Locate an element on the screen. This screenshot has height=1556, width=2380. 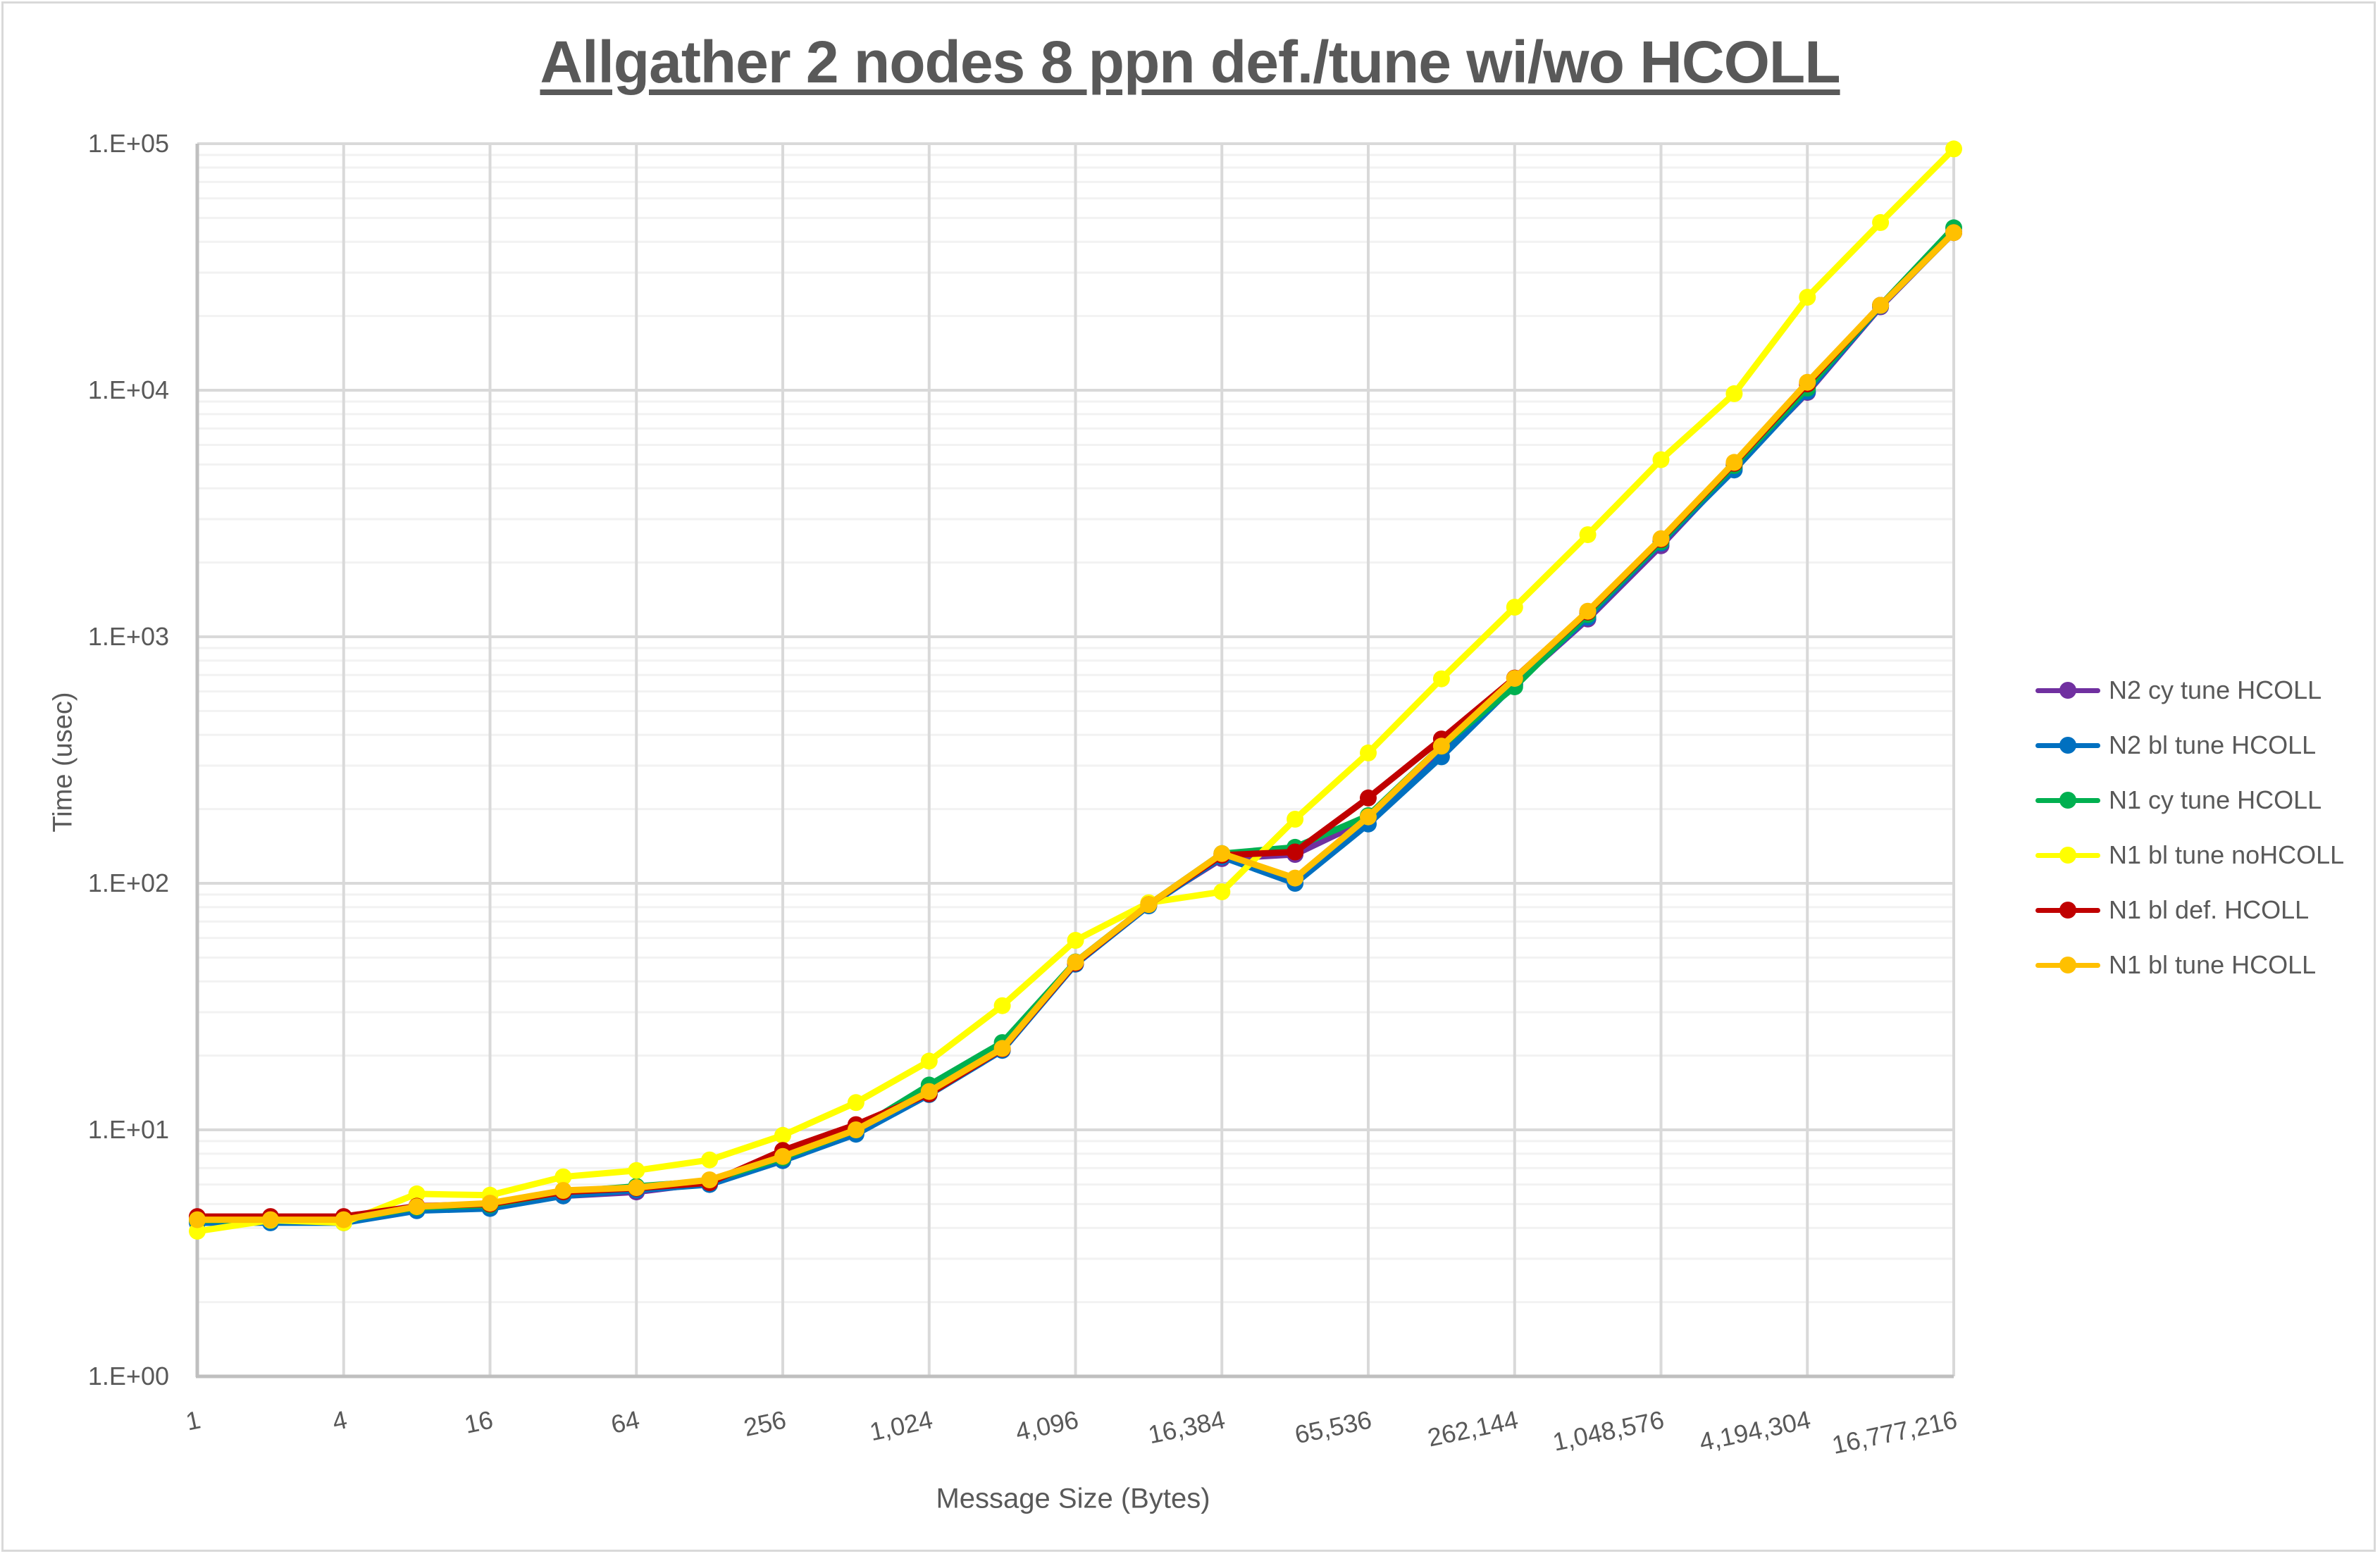
y-tick-label: 1.E+01 is located at coordinates (128, 1129).